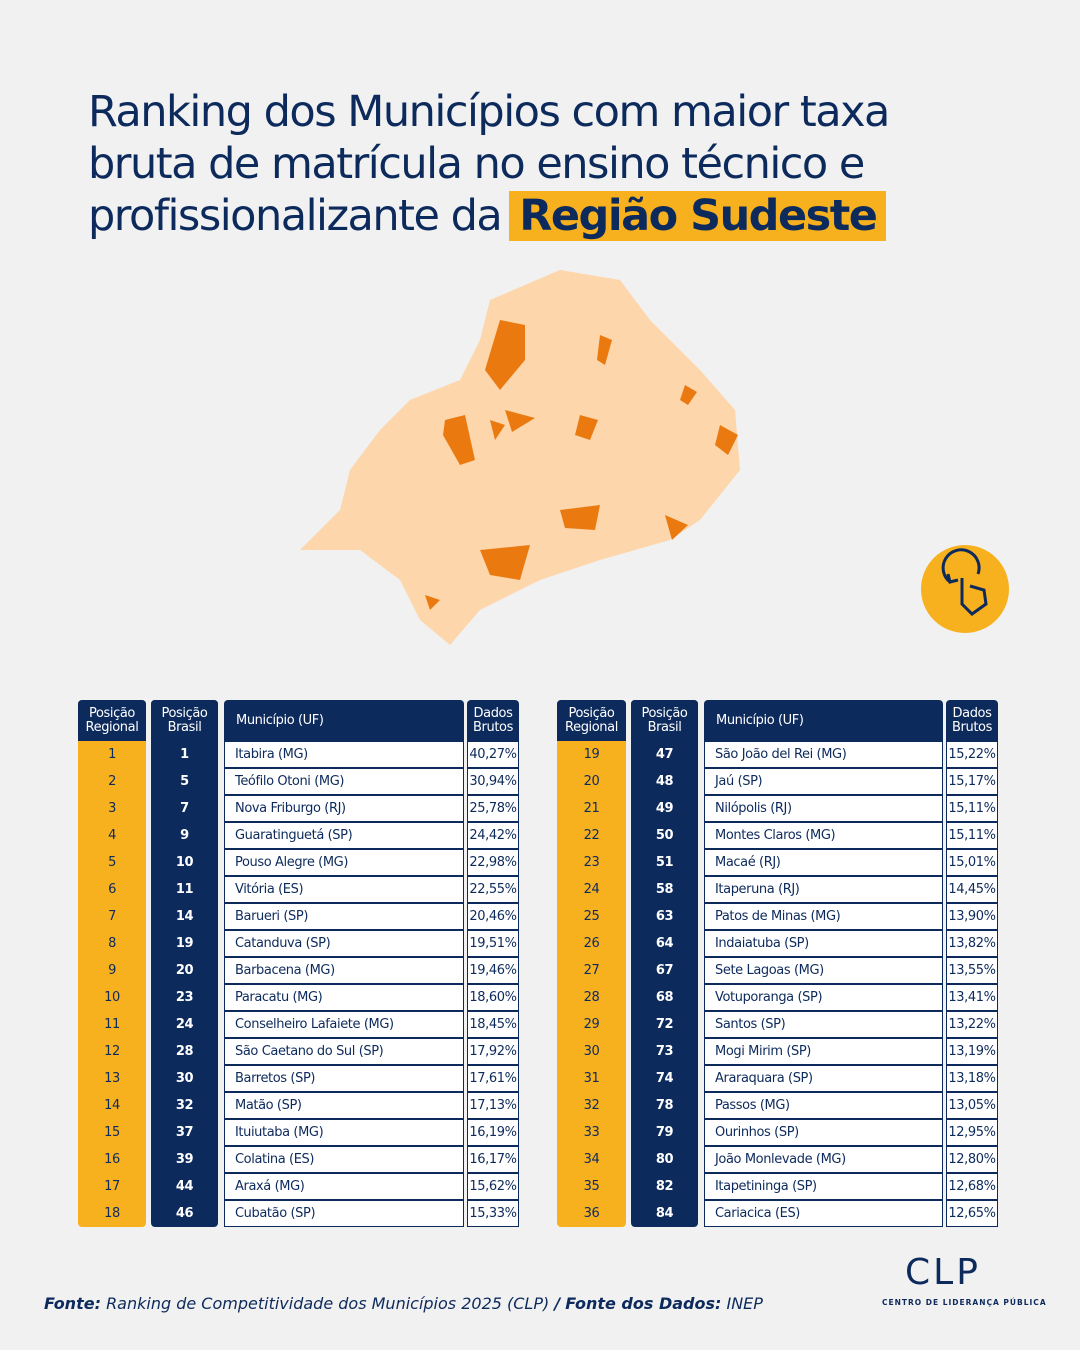 The image size is (1080, 1350). I want to click on rate: 40,27%, so click(493, 754).